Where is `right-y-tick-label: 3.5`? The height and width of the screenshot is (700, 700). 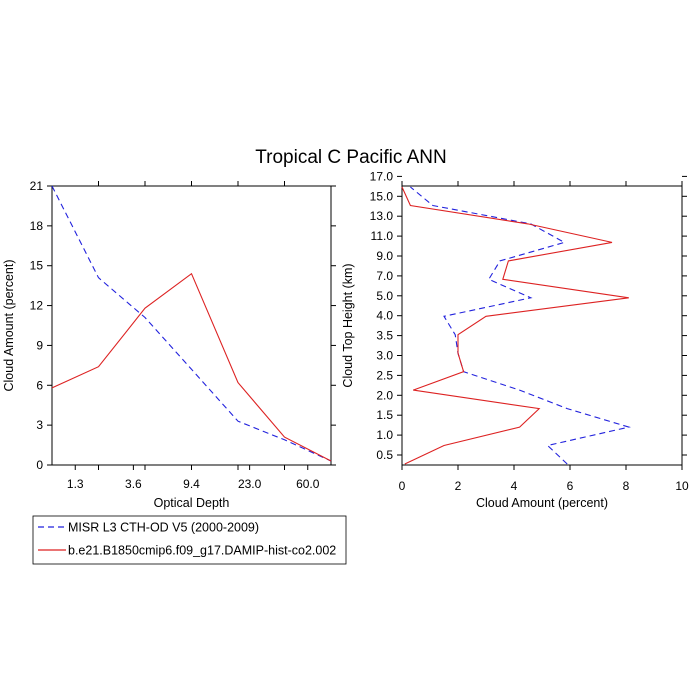
right-y-tick-label: 3.5 is located at coordinates (384, 336).